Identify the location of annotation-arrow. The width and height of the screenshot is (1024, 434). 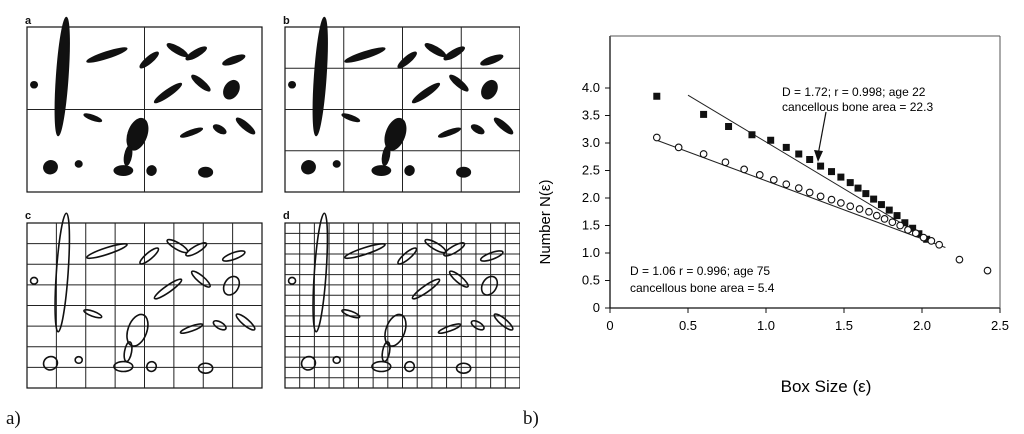
(820, 136).